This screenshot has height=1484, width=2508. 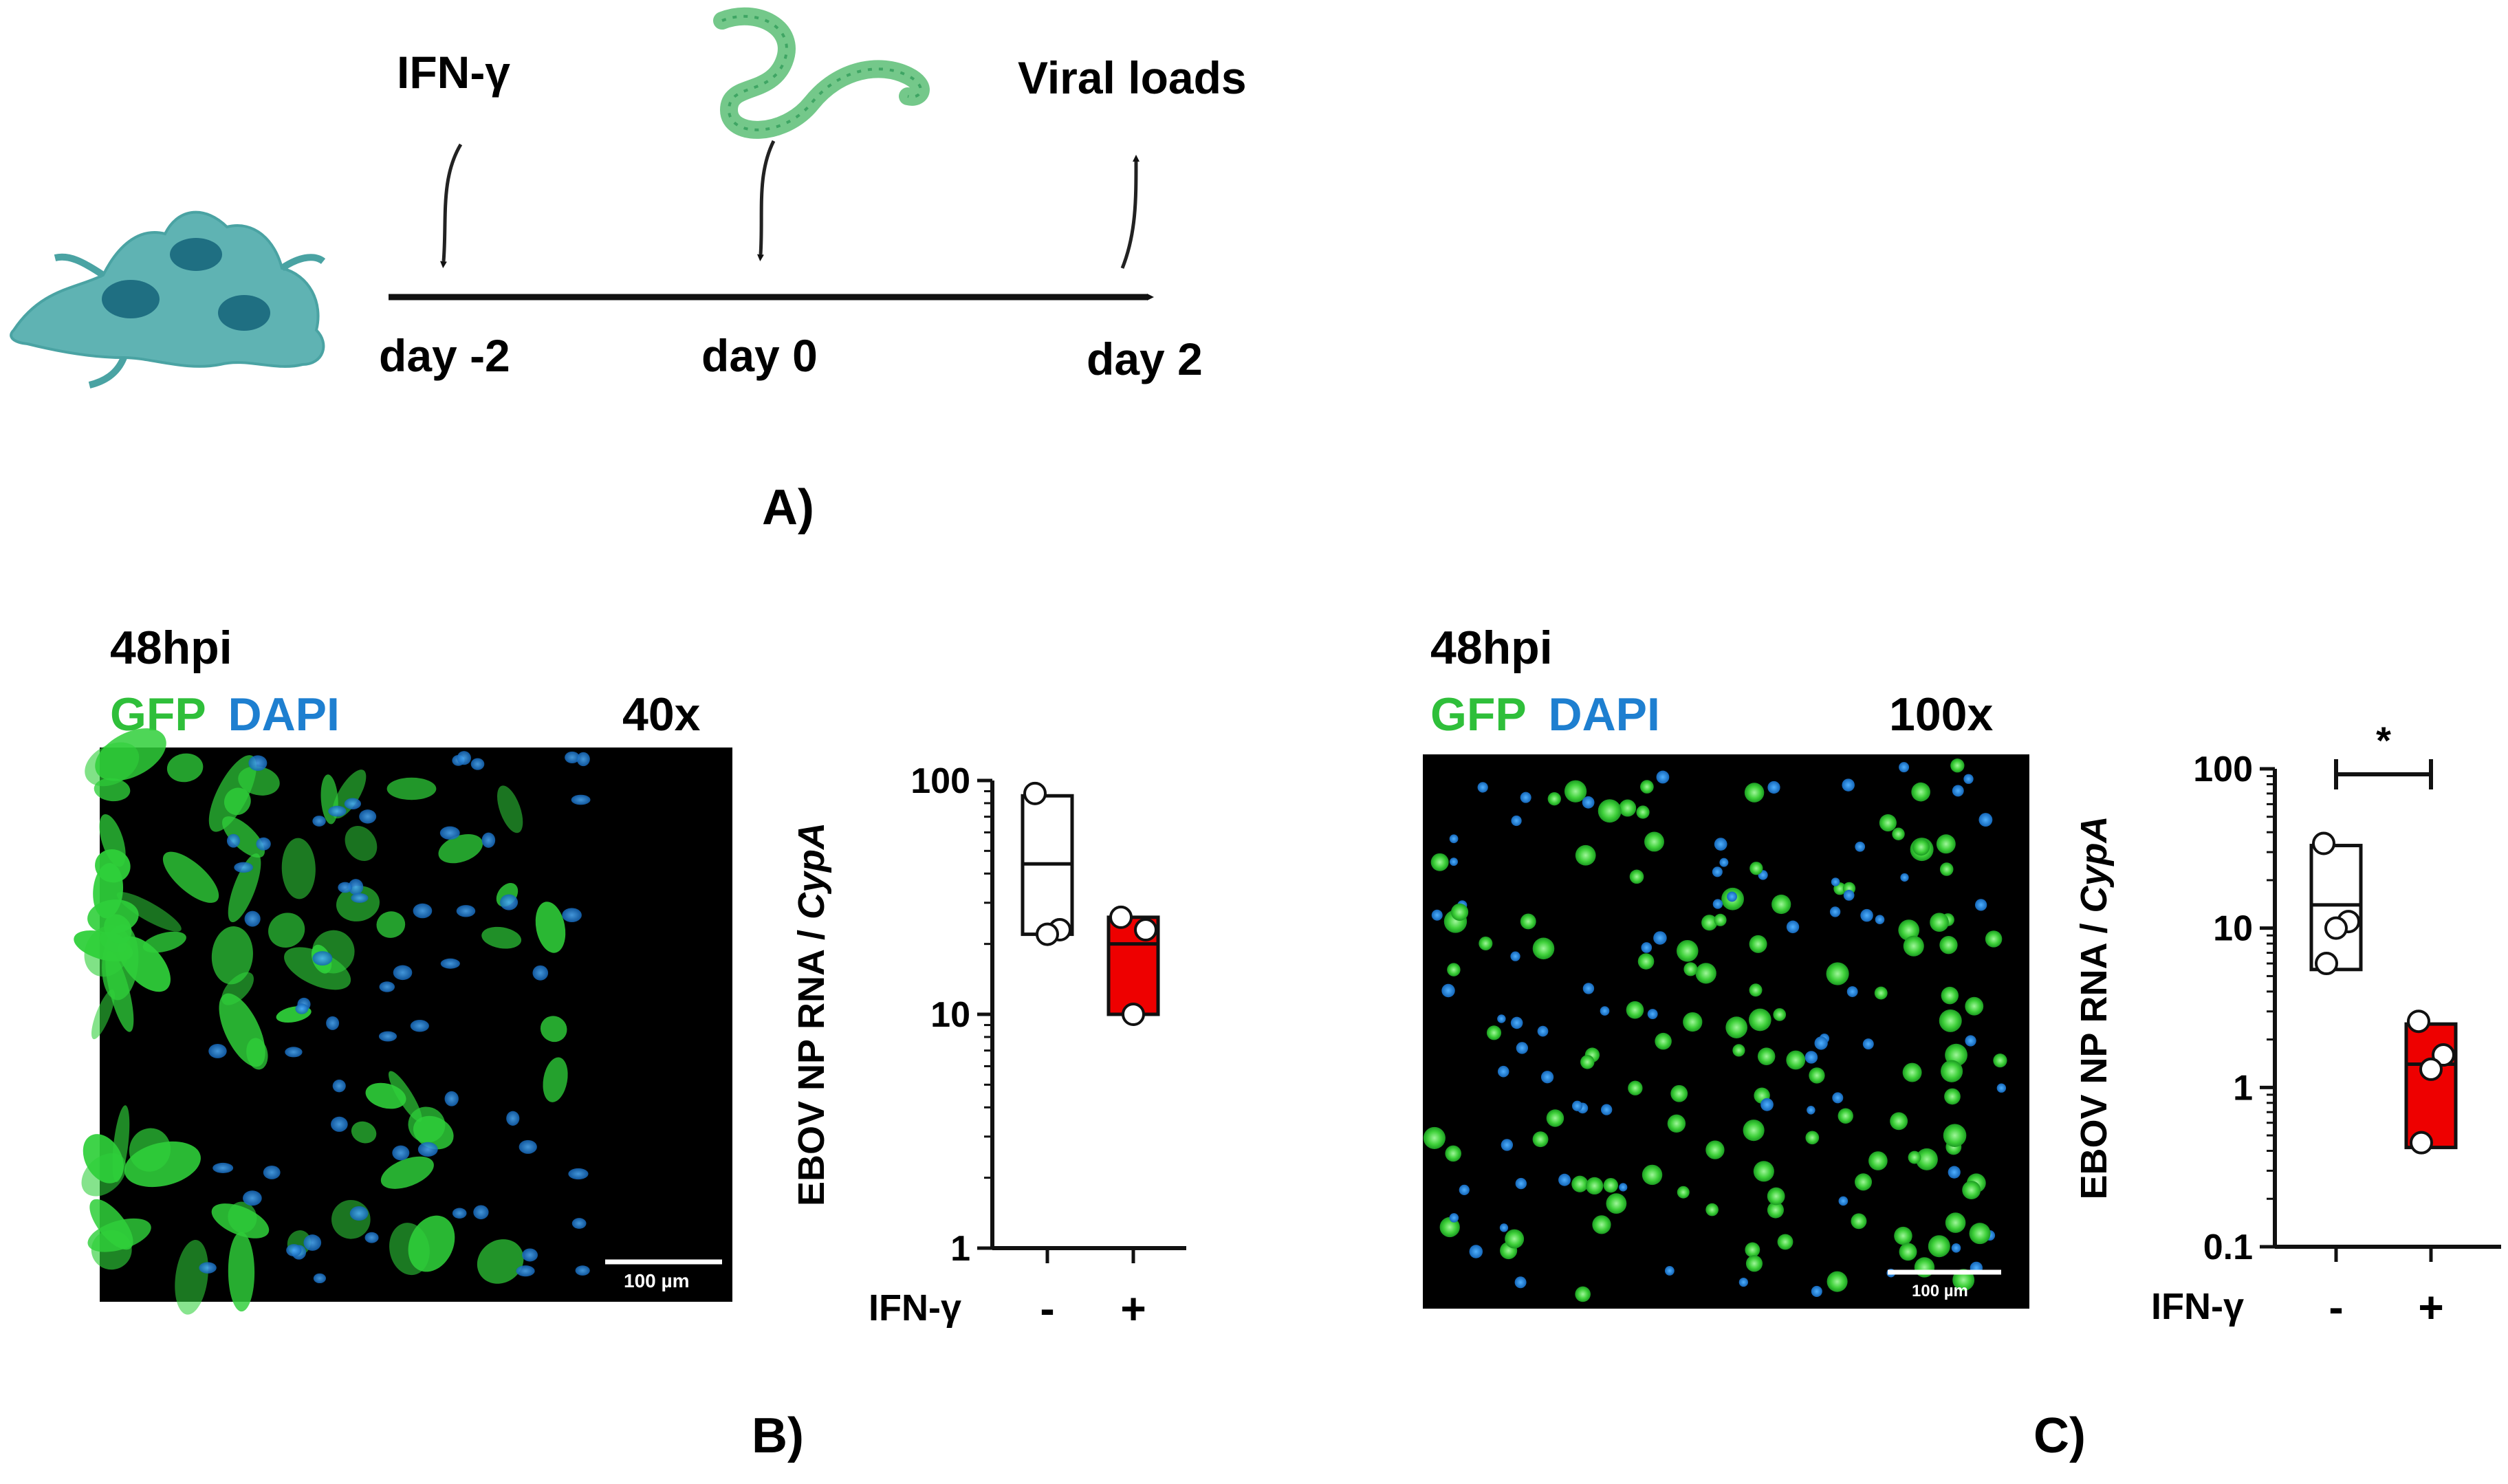 I want to click on y-axis-label: EBOV NP RNA / CypA, so click(x=2094, y=1007).